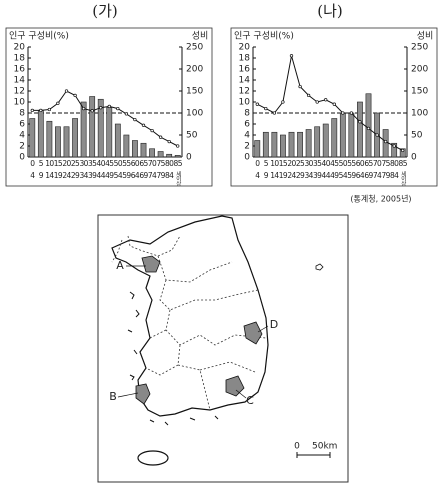 Image resolution: width=446 pixels, height=485 pixels. I want to click on x-tick-label: 60, so click(135, 163).